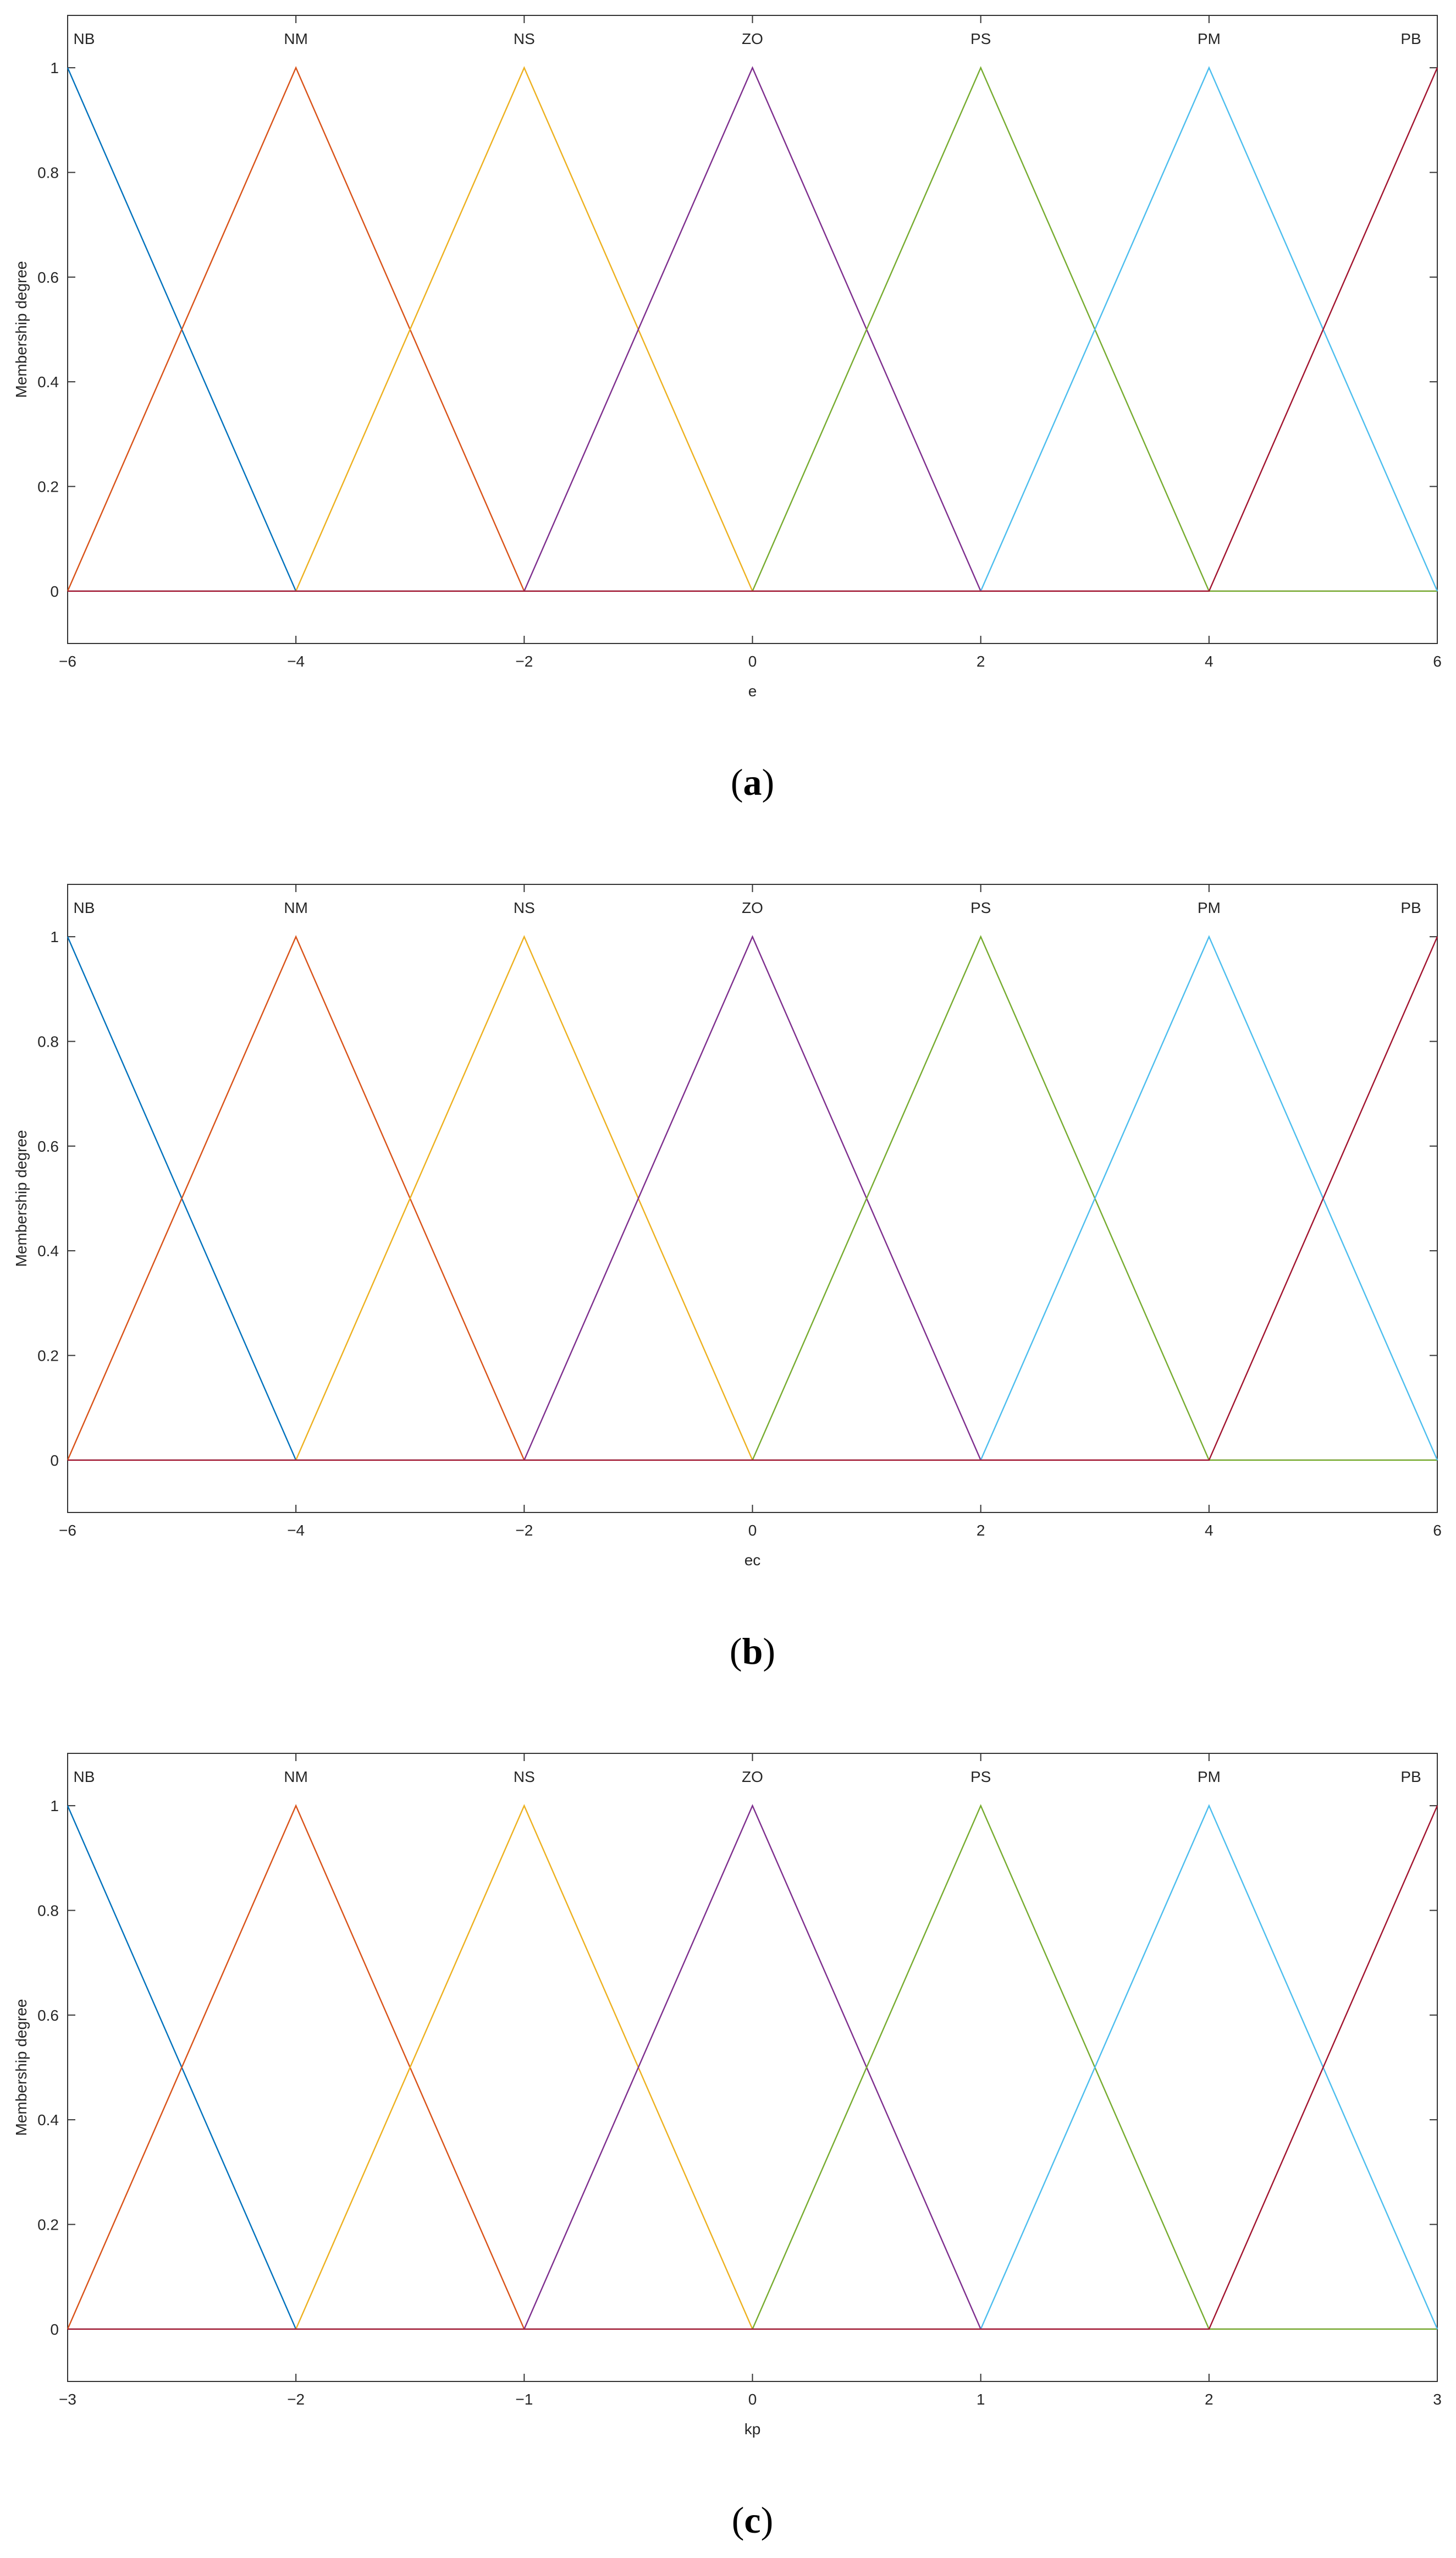 The image size is (1456, 2558). I want to click on x-tick-label: −3, so click(67, 2399).